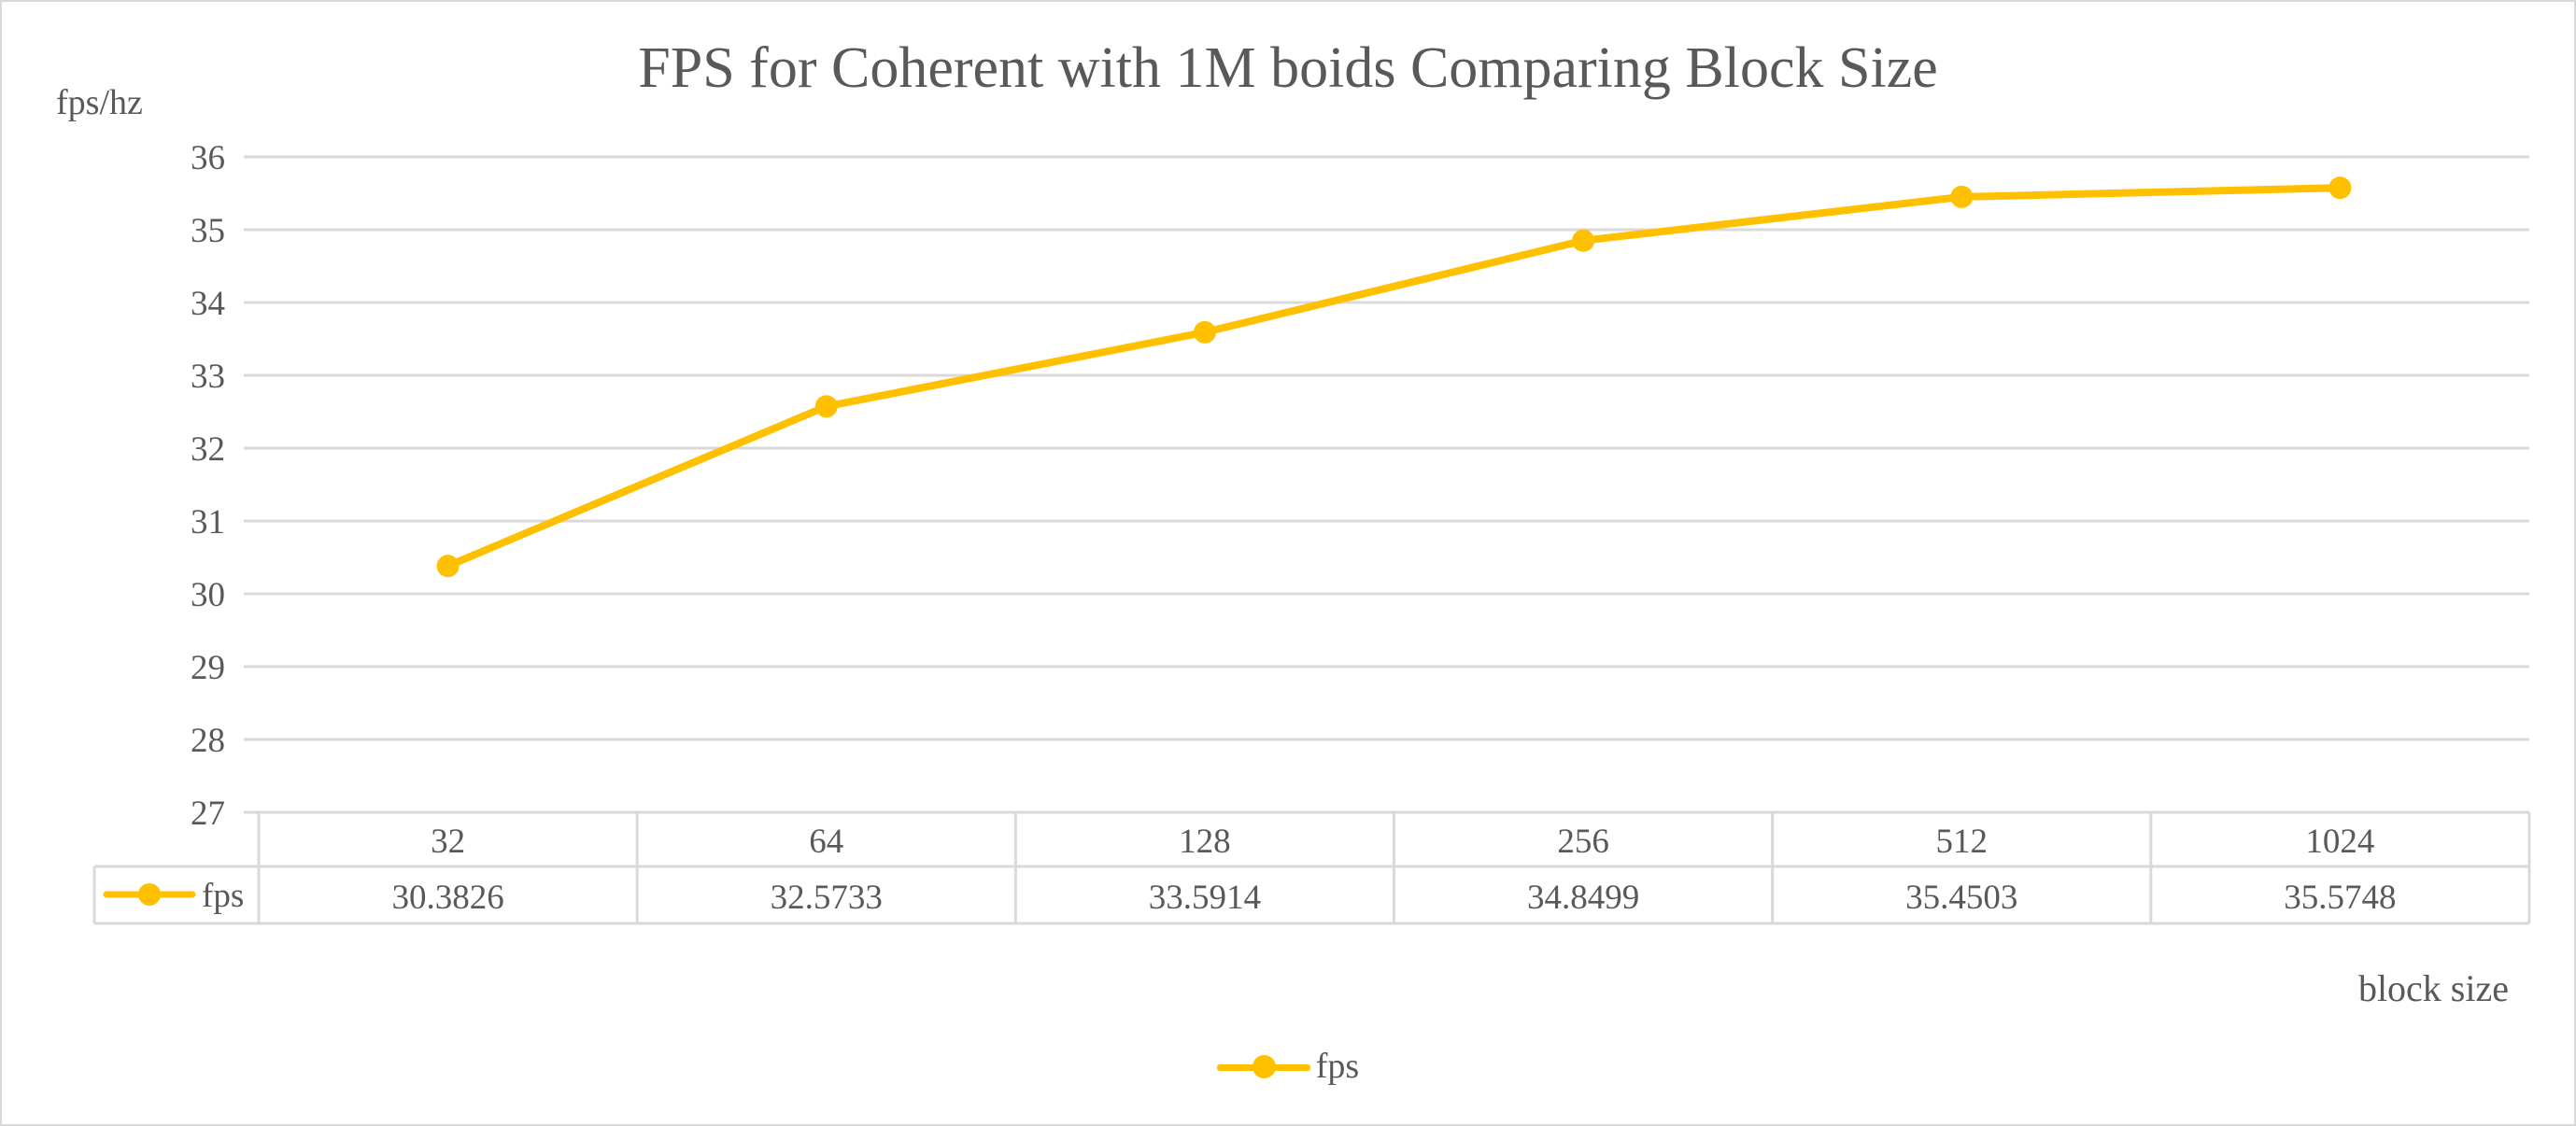 This screenshot has width=2576, height=1126. What do you see at coordinates (1583, 898) in the screenshot?
I see `data-label: 34.8499` at bounding box center [1583, 898].